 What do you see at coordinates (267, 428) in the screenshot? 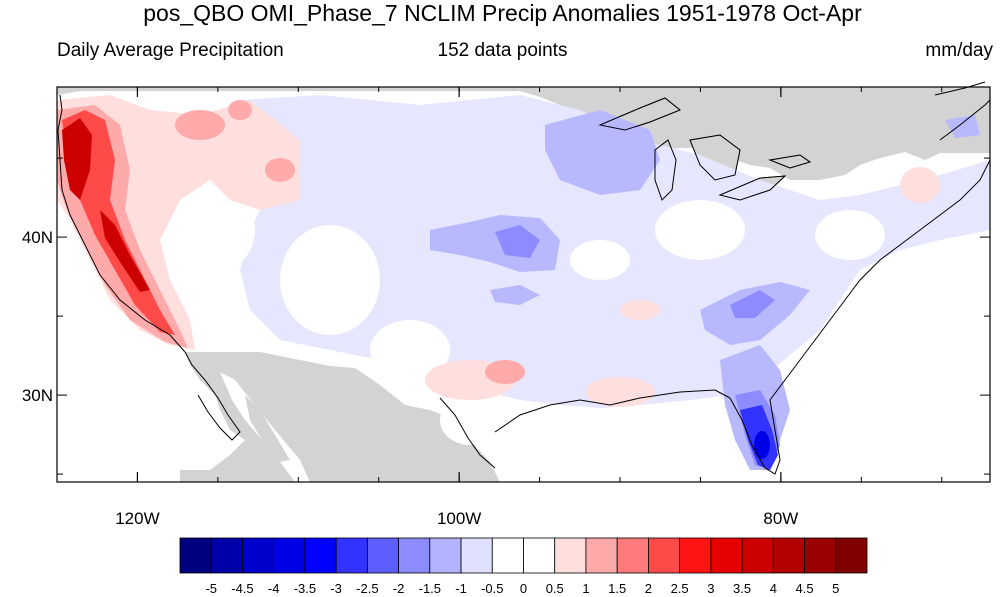
I see `mexico-small-land` at bounding box center [267, 428].